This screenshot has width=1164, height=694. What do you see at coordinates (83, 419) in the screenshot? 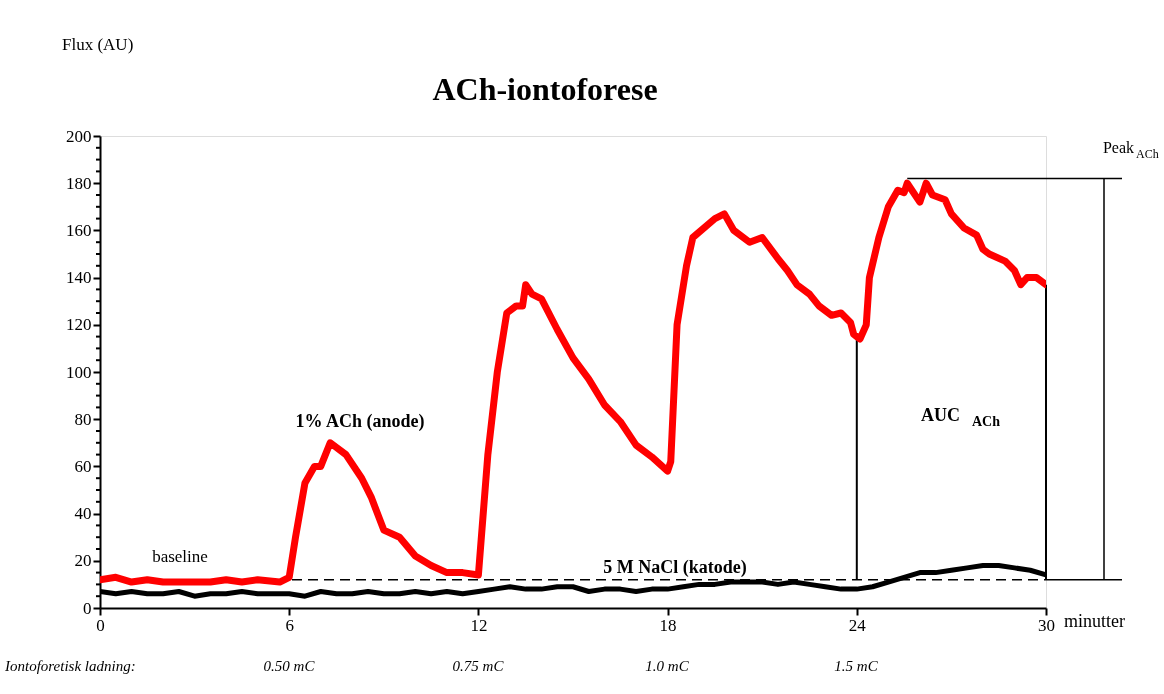
I see `y-tick-label: 80` at bounding box center [83, 419].